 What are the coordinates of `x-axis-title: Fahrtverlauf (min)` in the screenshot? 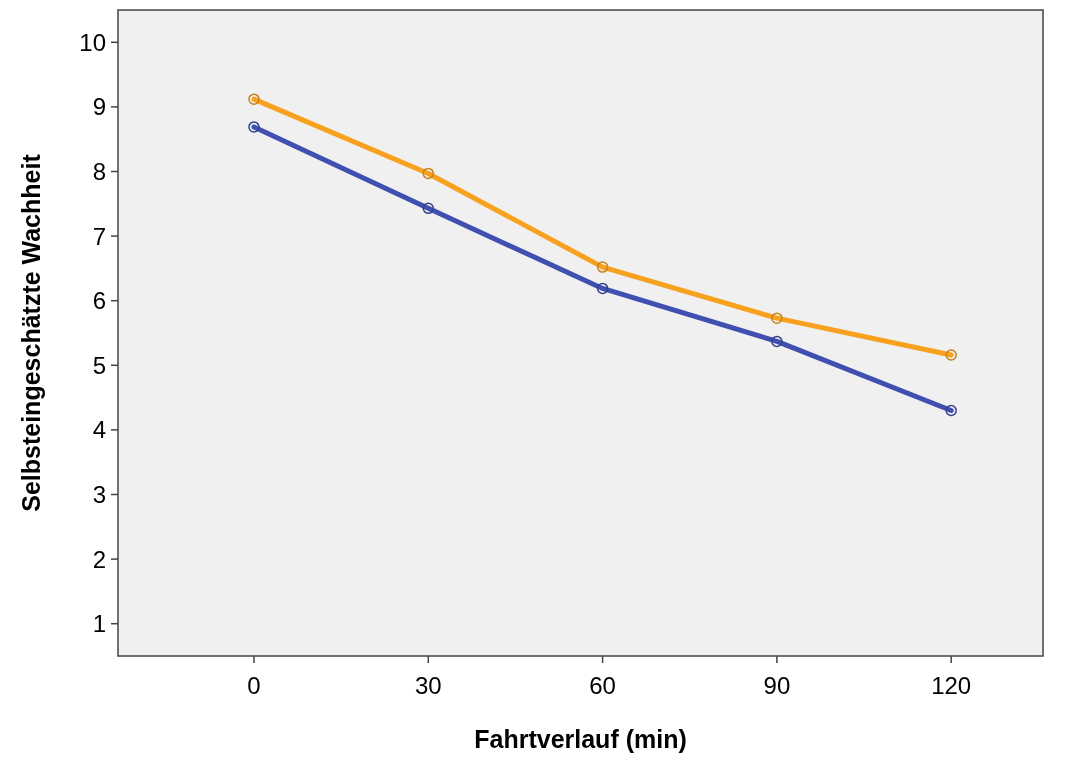 It's located at (580, 739).